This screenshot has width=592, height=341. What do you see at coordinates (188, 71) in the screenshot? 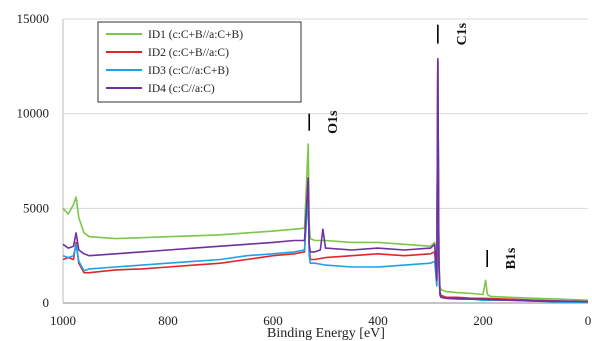
I see `legend-label: ID3 (c:C//a:C+B)` at bounding box center [188, 71].